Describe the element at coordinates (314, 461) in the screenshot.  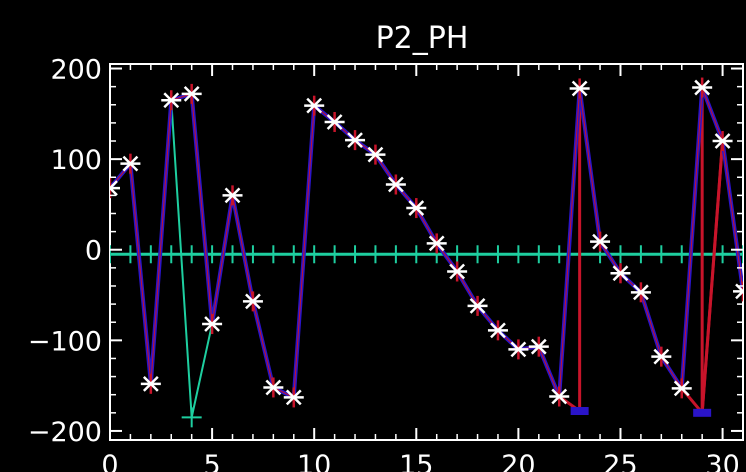
I see `x-tick-label: 10` at that location.